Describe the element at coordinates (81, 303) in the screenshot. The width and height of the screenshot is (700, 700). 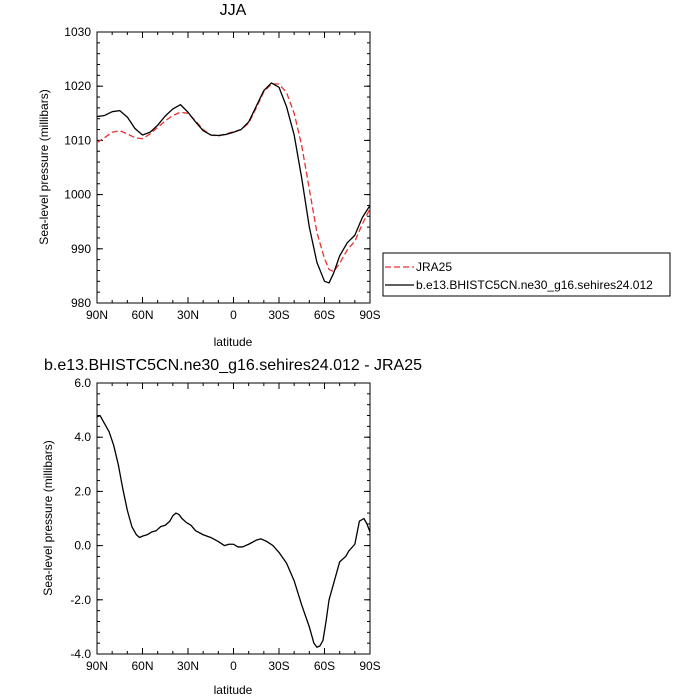
I see `y-tick-label: 980` at that location.